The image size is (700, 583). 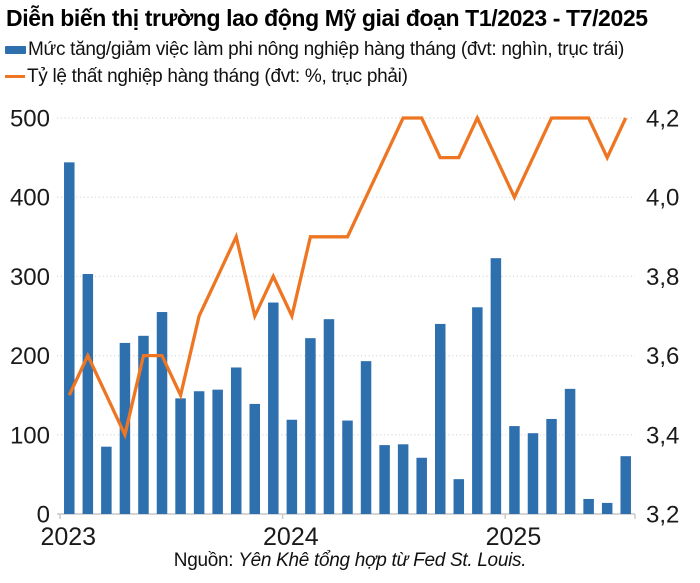 What do you see at coordinates (496, 386) in the screenshot?
I see `bar-T12/2024` at bounding box center [496, 386].